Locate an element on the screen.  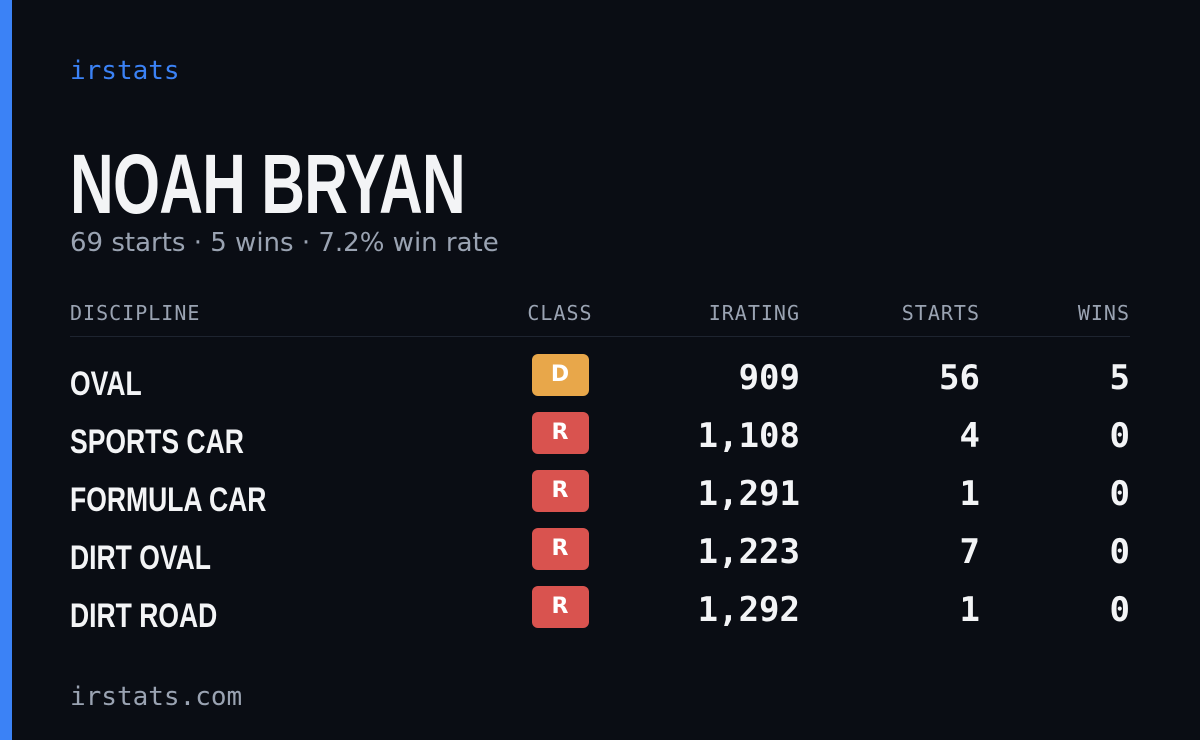
stat-value: 5 is located at coordinates (1119, 378).